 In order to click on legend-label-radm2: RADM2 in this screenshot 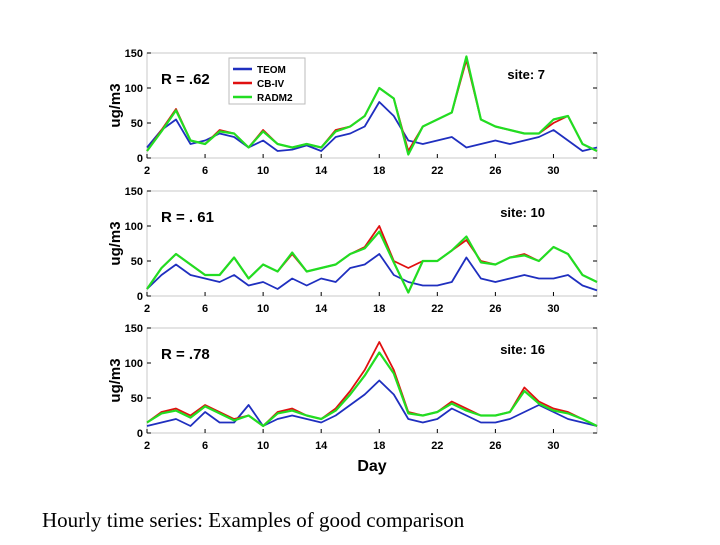, I will do `click(275, 98)`.